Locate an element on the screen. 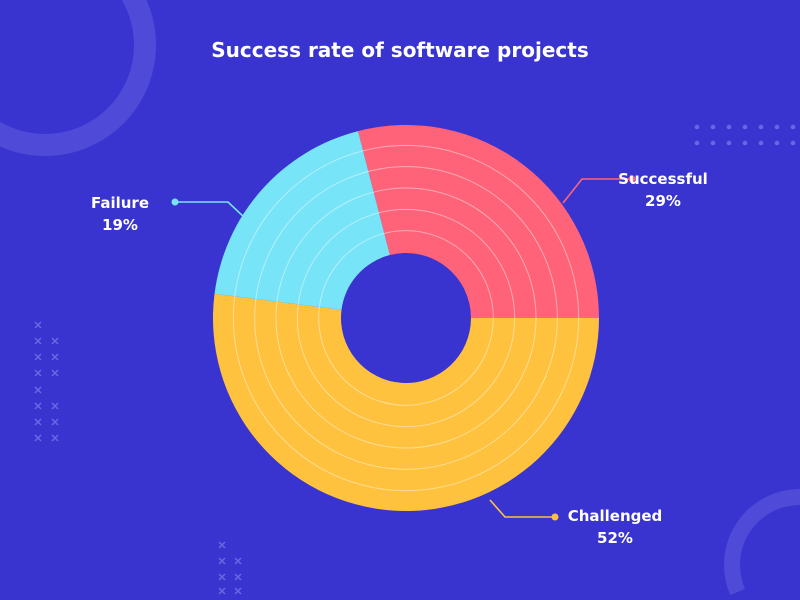 The image size is (800, 600). slice-successful is located at coordinates (478, 221).